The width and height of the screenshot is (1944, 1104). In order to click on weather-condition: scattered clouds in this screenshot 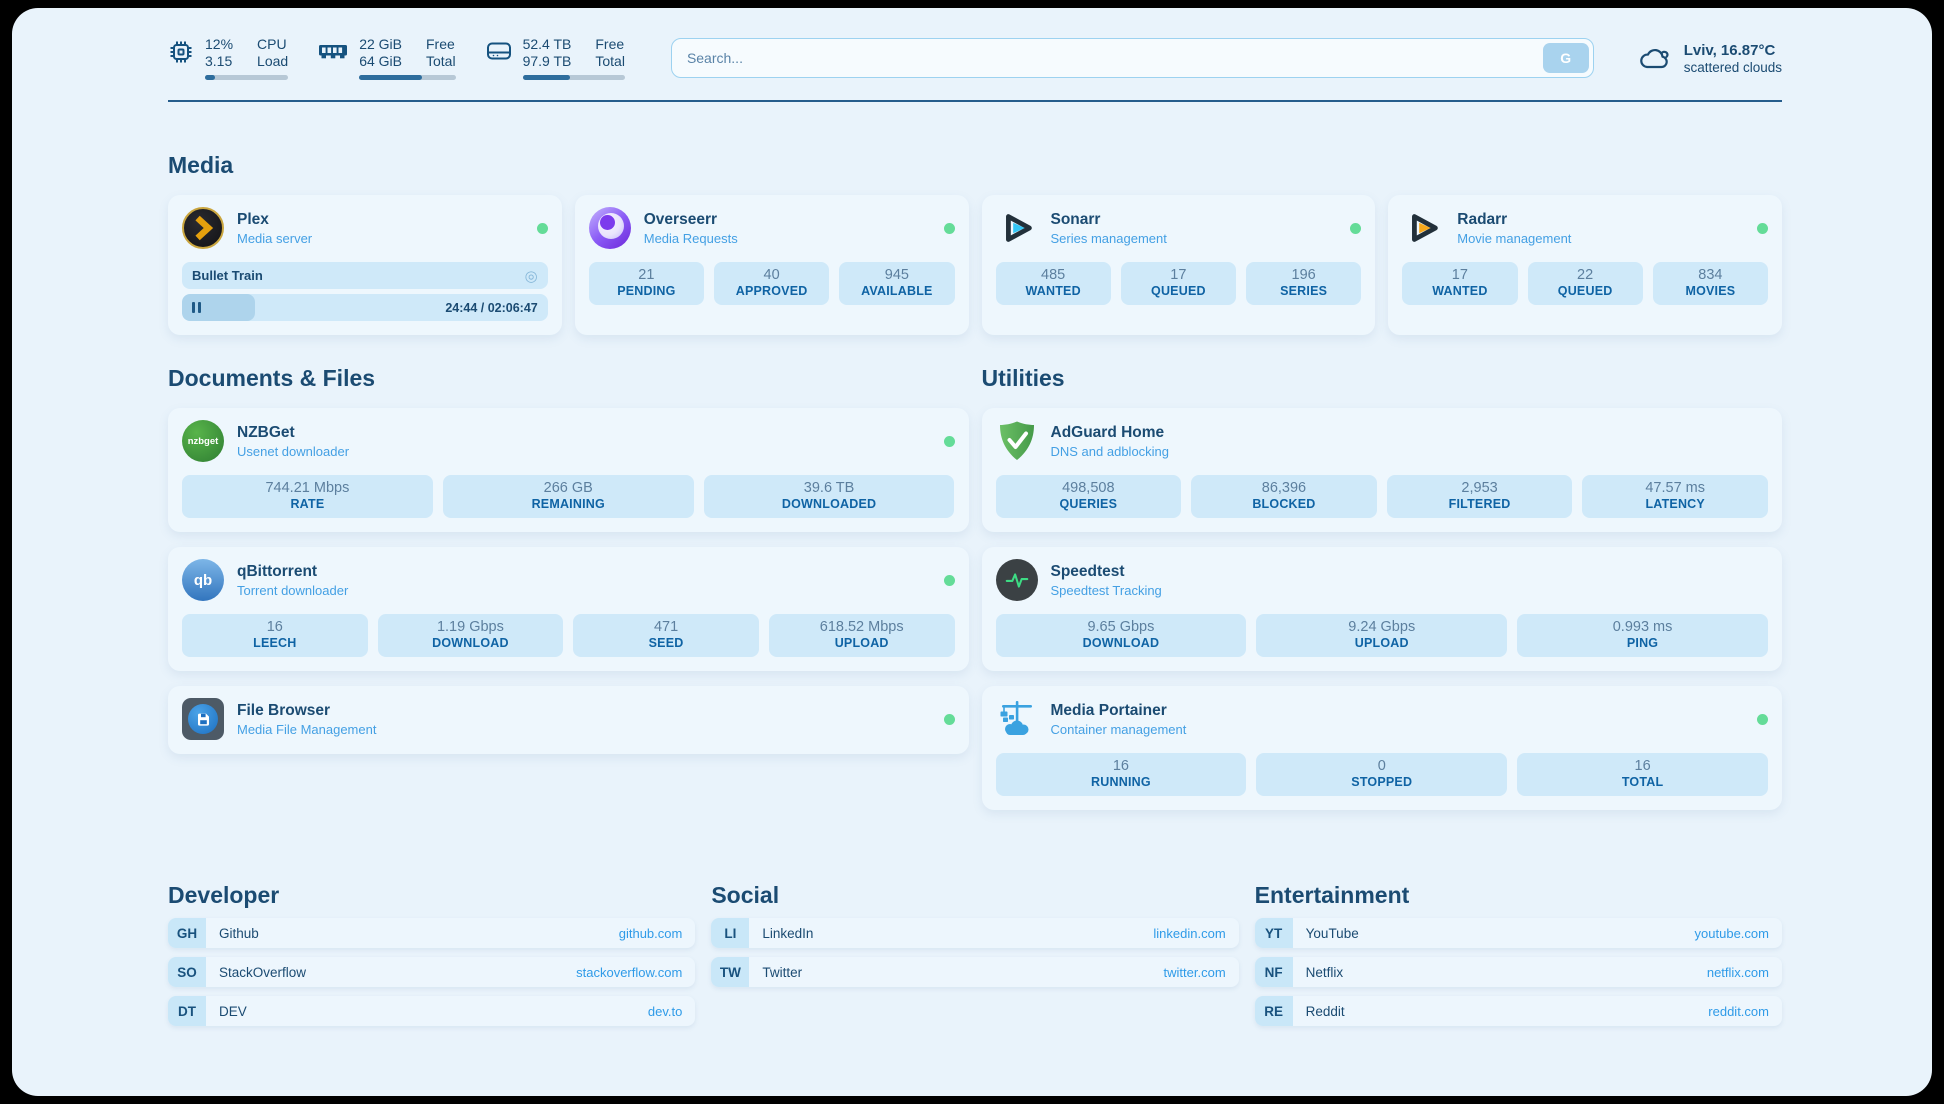, I will do `click(1732, 67)`.